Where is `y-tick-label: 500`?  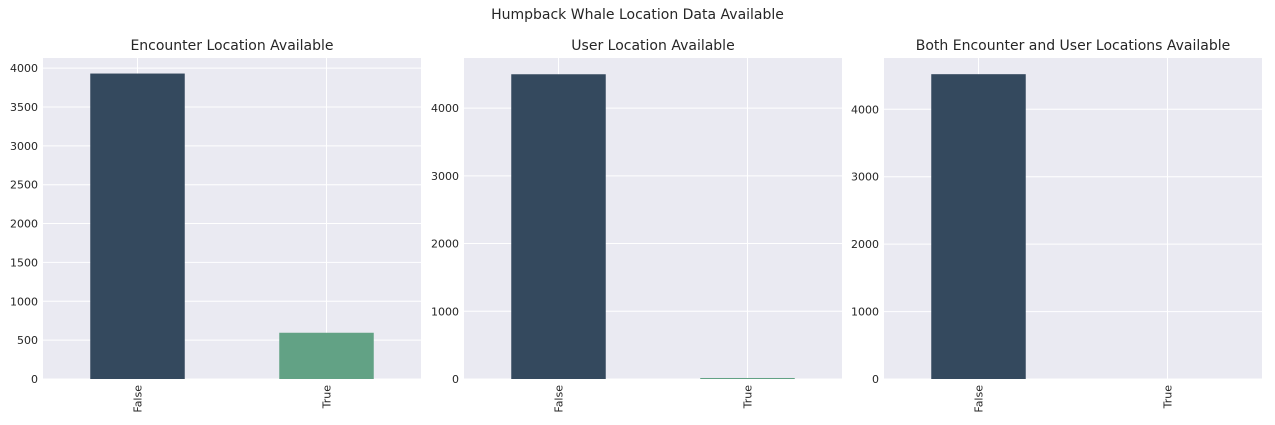
y-tick-label: 500 is located at coordinates (27, 340).